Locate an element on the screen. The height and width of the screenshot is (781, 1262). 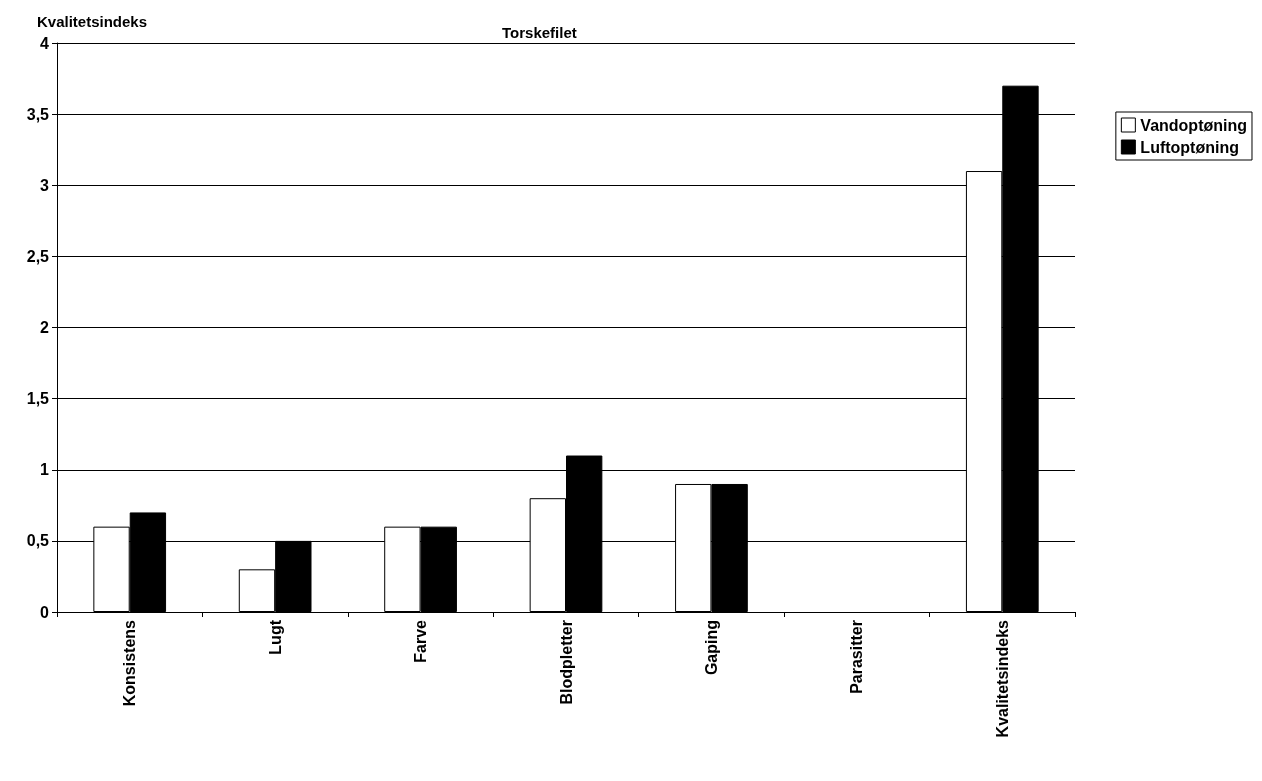
y-tick-label: 3,5 is located at coordinates (38, 114).